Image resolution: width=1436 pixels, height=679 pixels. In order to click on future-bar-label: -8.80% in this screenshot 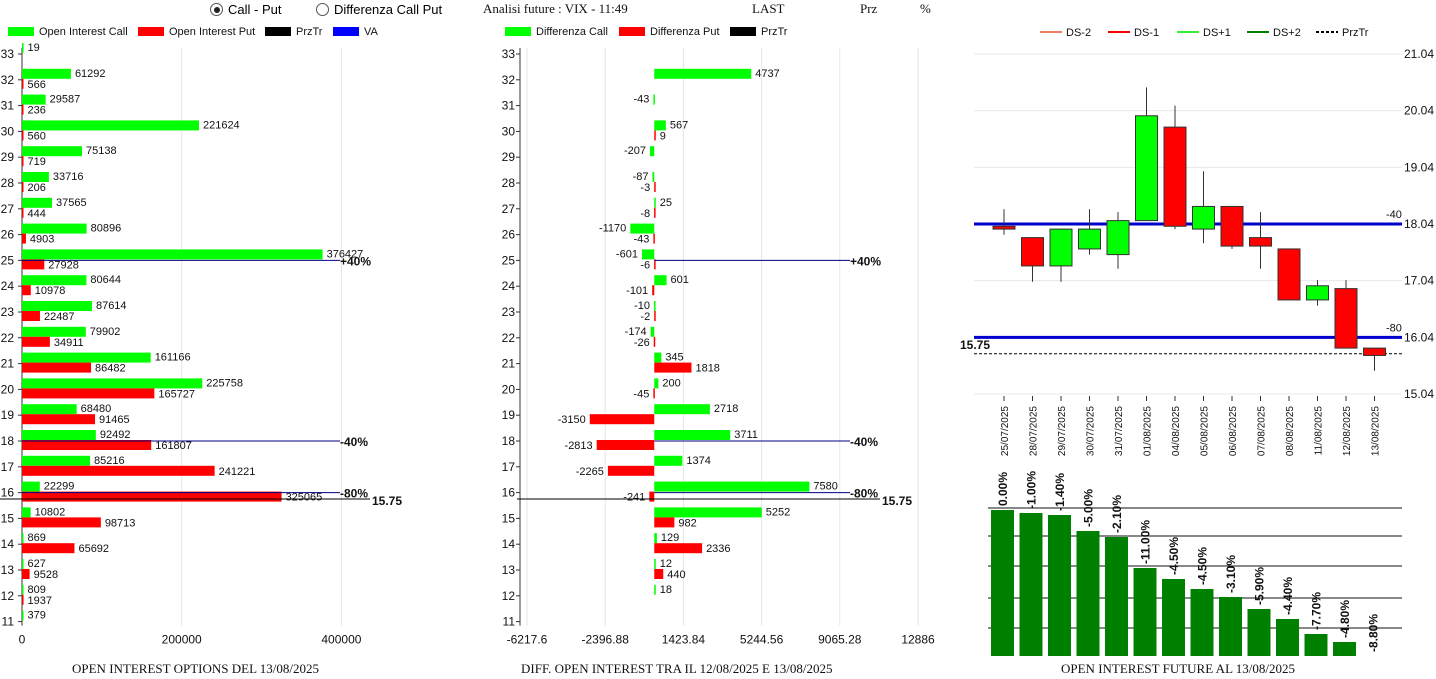, I will do `click(1374, 633)`.